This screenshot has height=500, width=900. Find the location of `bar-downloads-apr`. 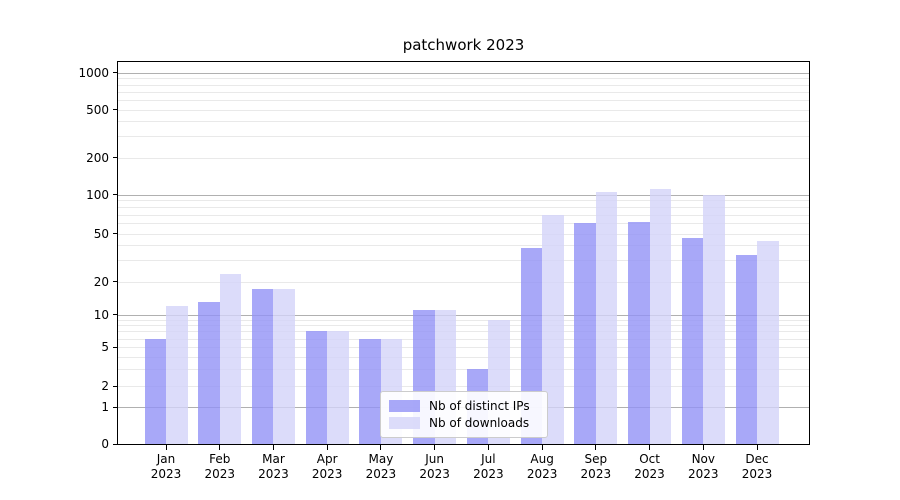

bar-downloads-apr is located at coordinates (338, 387).